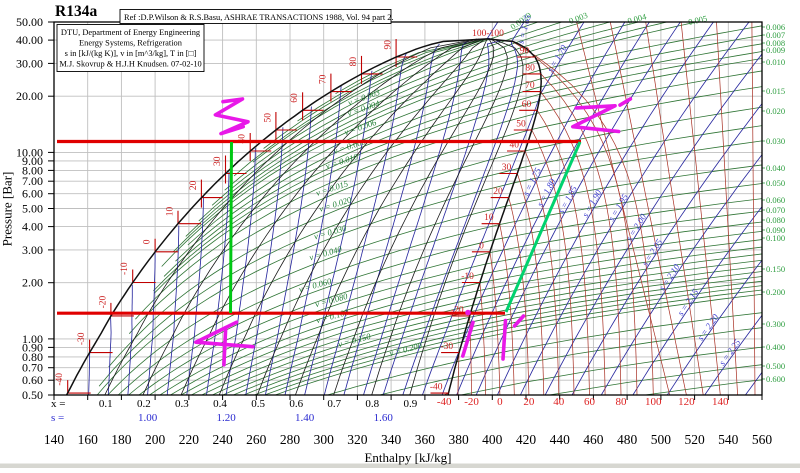  Describe the element at coordinates (305, 418) in the screenshot. I see `svg-text: 1.40` at that location.